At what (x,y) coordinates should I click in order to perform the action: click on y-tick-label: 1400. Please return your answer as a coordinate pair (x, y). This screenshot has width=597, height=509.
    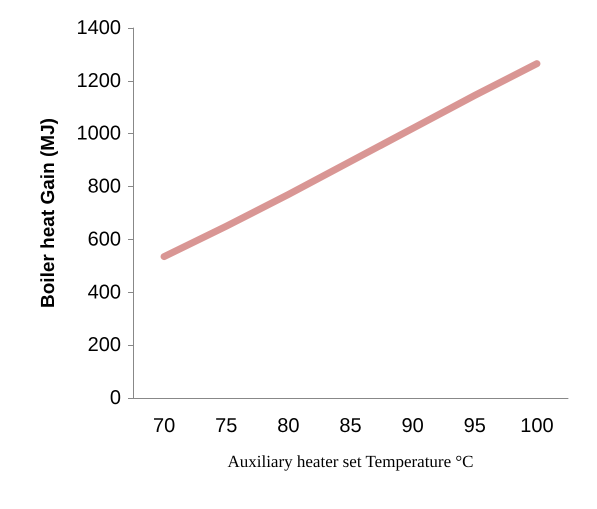
    Looking at the image, I should click on (98, 28).